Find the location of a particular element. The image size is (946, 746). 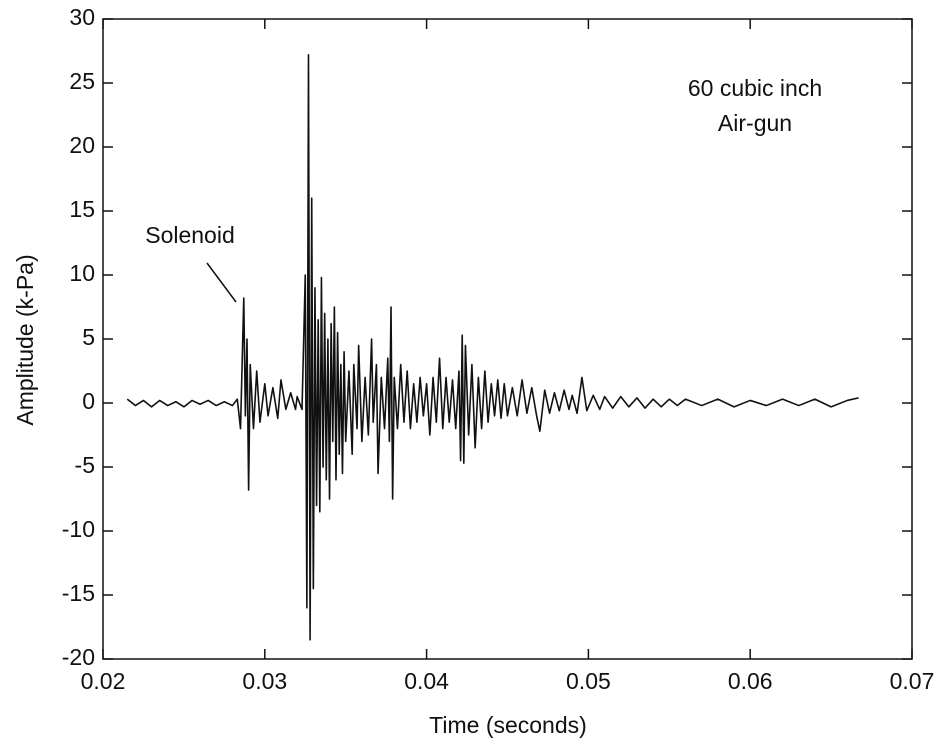

y-tick-label: -15 is located at coordinates (78, 593).